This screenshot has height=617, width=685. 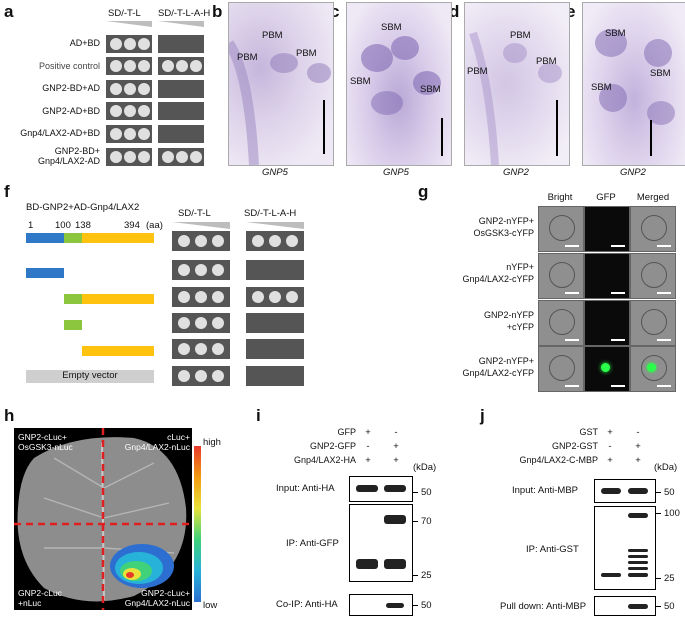 I want to click on j-sign-r2-c1: -, so click(x=610, y=446).